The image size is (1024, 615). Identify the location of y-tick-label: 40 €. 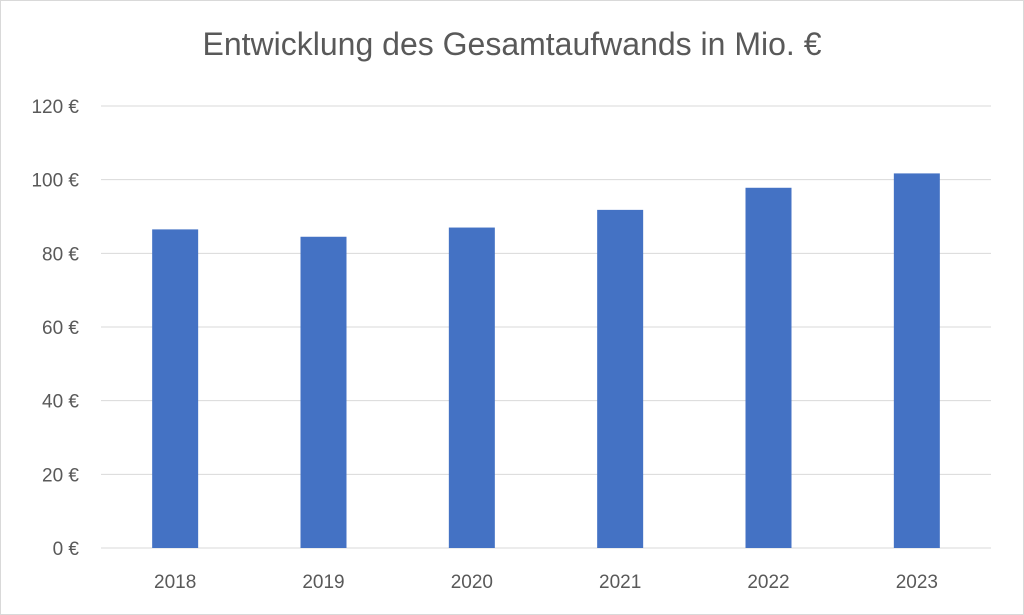
(60, 402).